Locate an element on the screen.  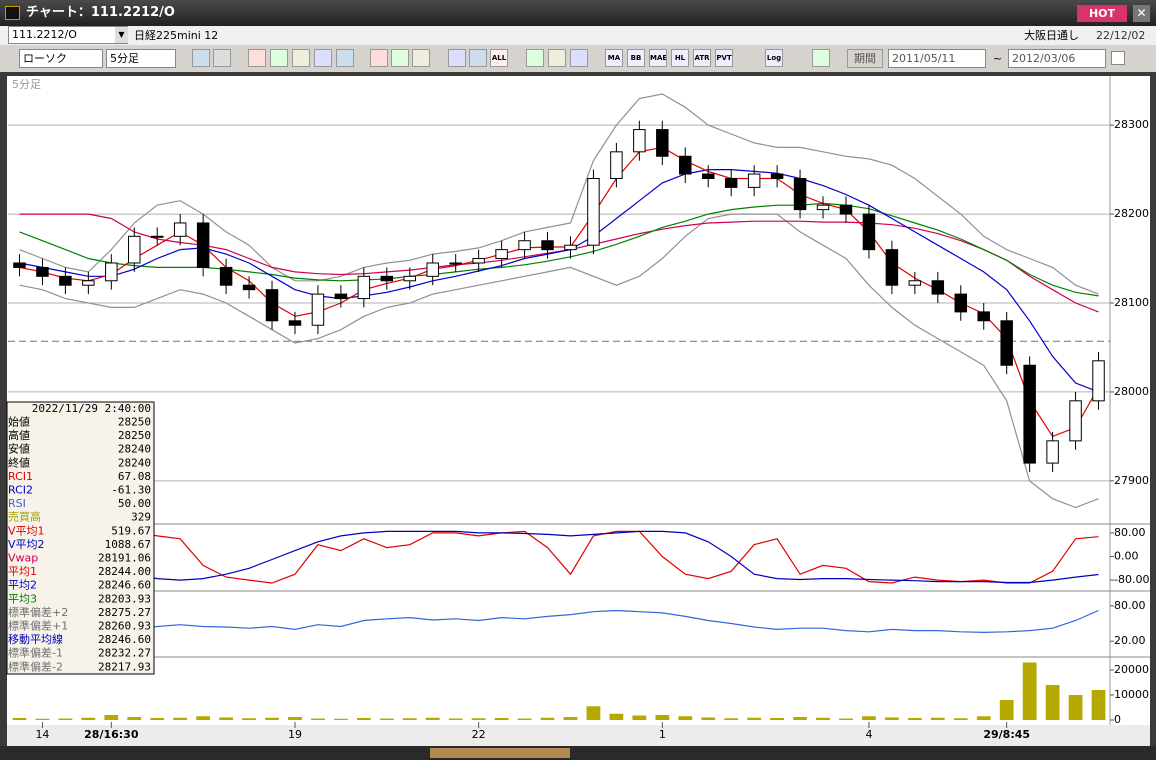
info-value: 28250 is located at coordinates (134, 422).